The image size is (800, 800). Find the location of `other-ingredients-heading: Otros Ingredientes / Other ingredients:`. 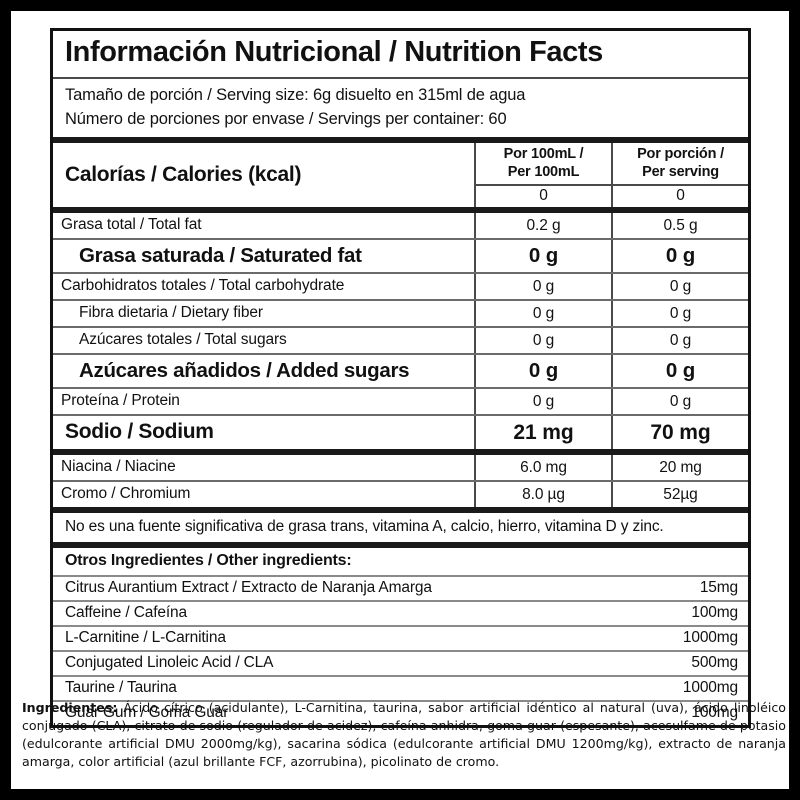

other-ingredients-heading: Otros Ingredientes / Other ingredients: is located at coordinates (208, 561).